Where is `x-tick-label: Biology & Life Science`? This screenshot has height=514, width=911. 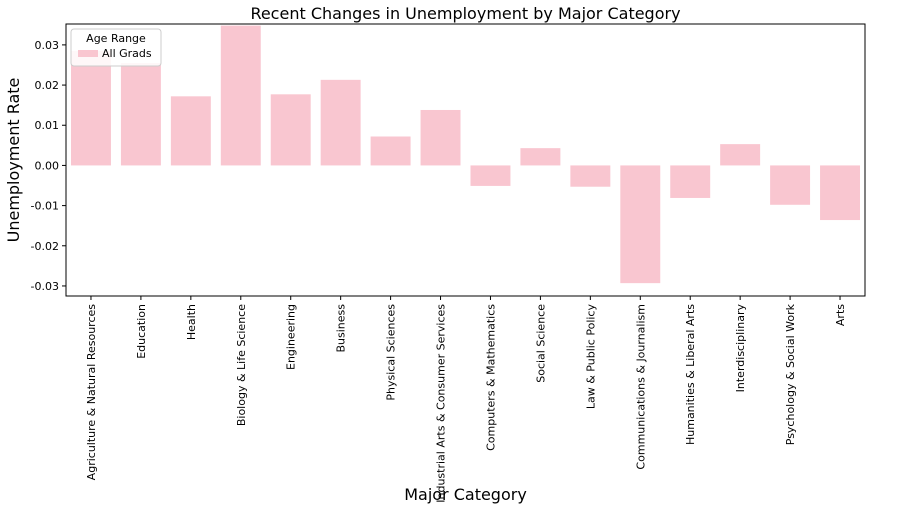
x-tick-label: Biology & Life Science is located at coordinates (241, 365).